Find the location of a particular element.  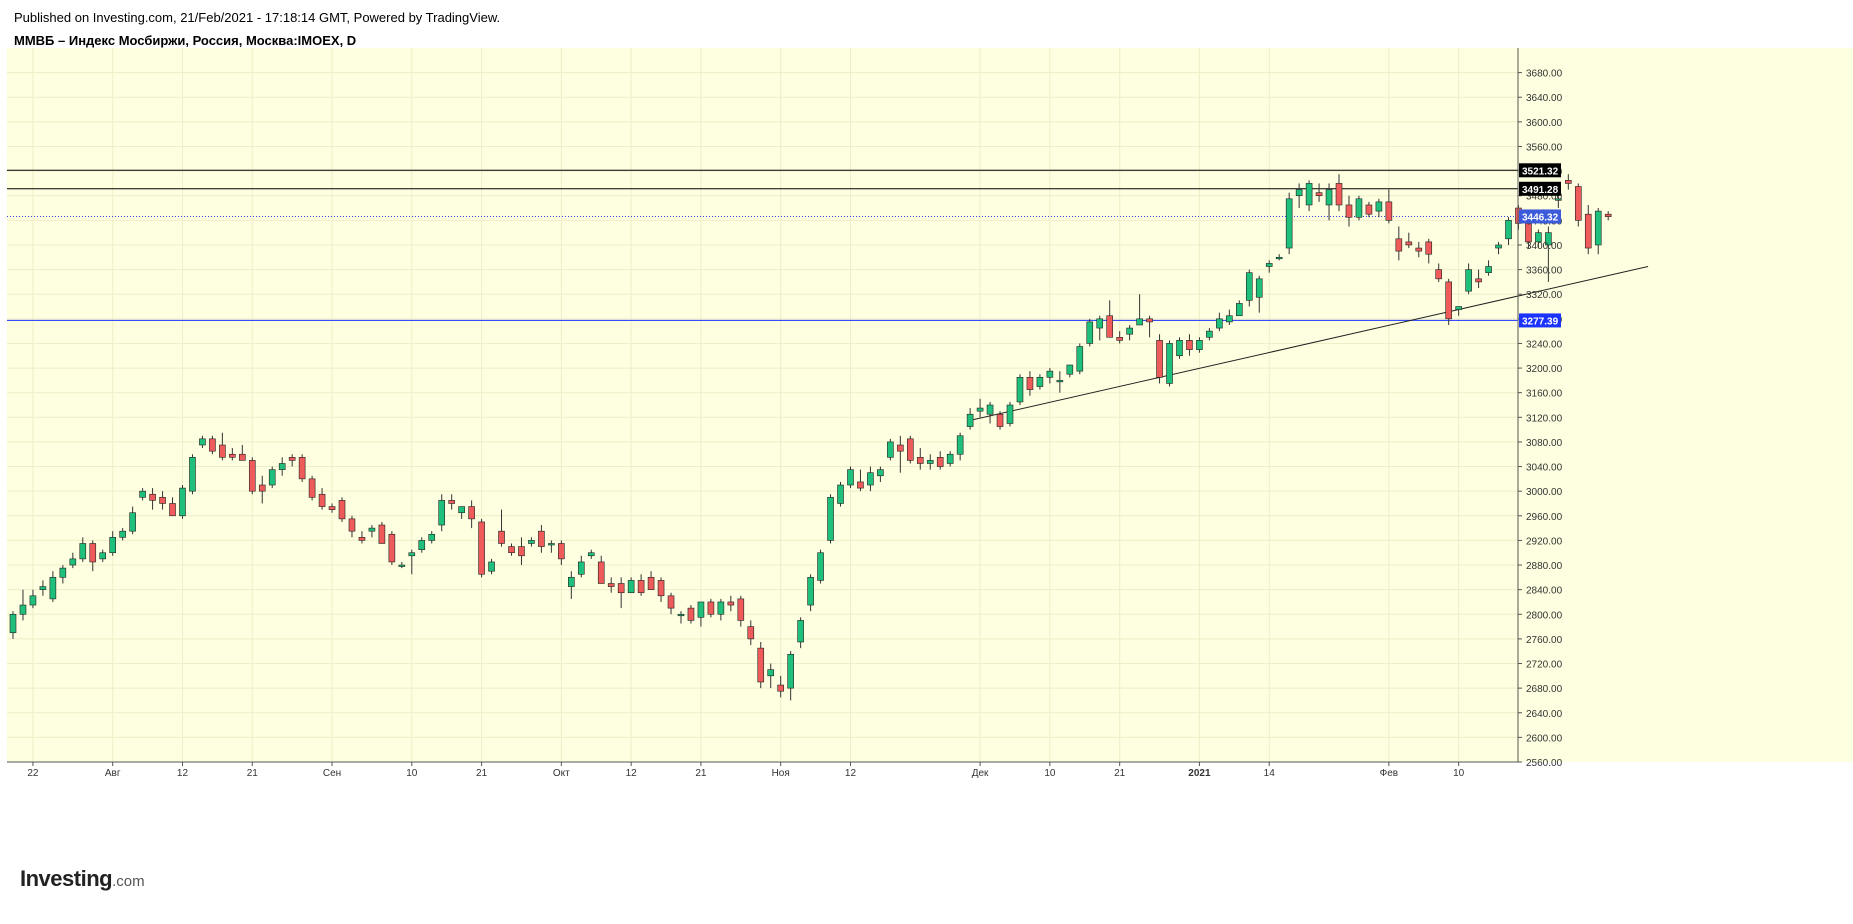

price-tick-label: 3200.00 is located at coordinates (1544, 369).